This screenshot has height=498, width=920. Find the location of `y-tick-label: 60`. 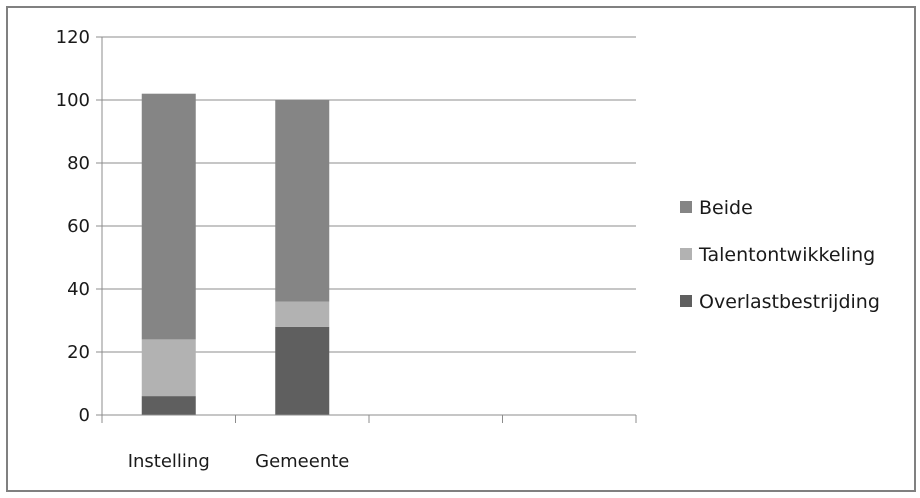

y-tick-label: 60 is located at coordinates (78, 226).